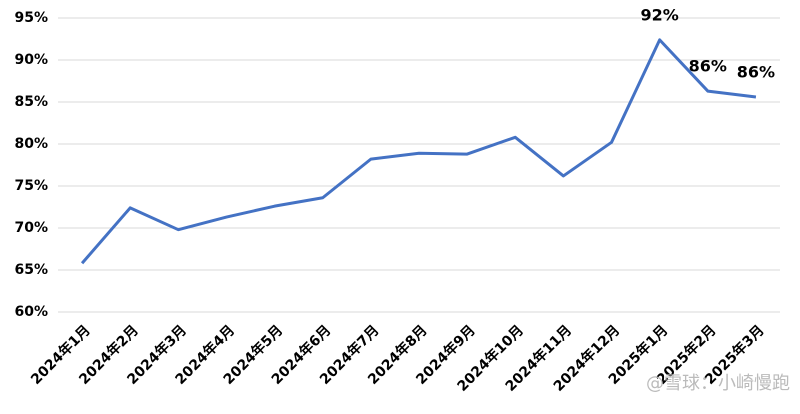 This screenshot has width=800, height=414. I want to click on y-tick-label: 75%, so click(31, 186).